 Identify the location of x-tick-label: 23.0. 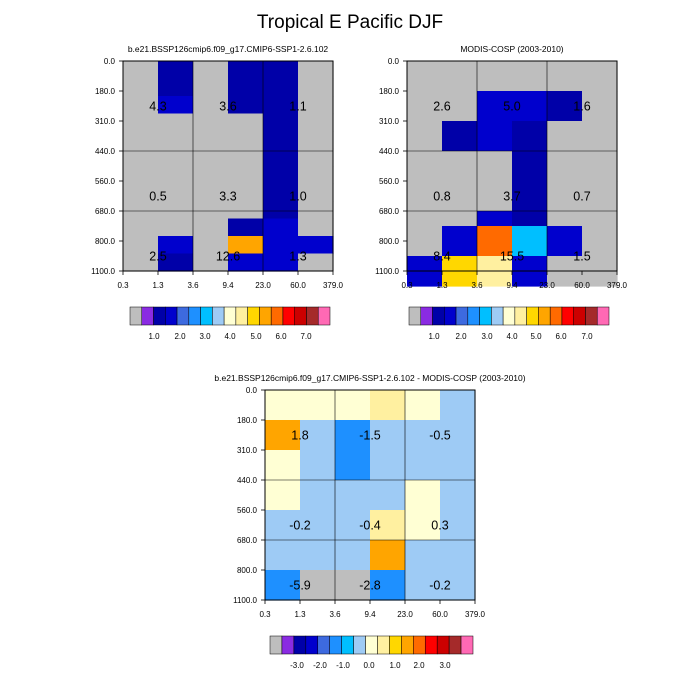
(405, 614).